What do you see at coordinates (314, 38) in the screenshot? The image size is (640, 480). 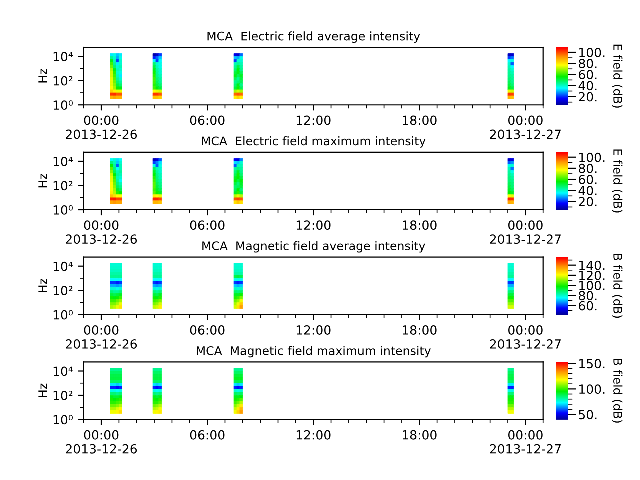 I see `chart-title: MCA Electric field average intensity` at bounding box center [314, 38].